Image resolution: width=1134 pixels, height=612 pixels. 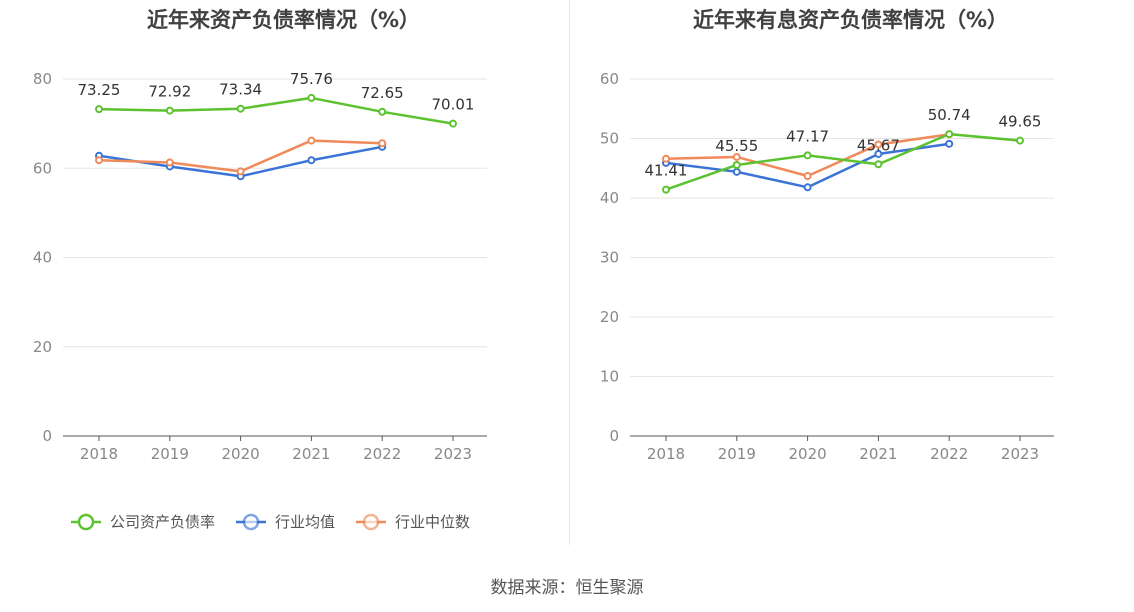 I want to click on data-label: 72.92, so click(x=169, y=92).